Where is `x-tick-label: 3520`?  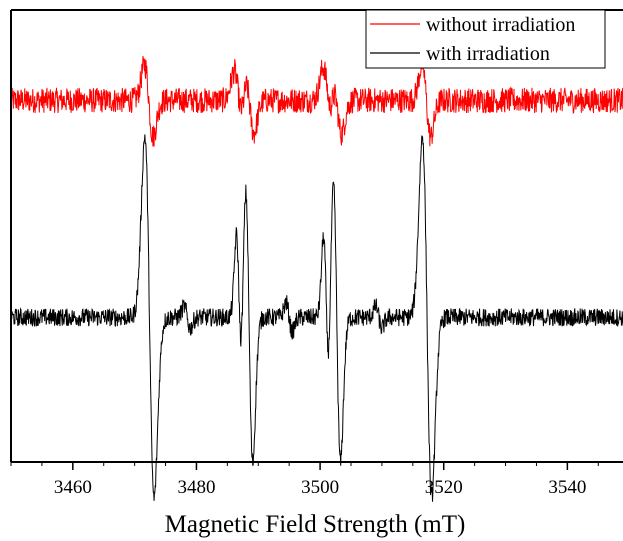 x-tick-label: 3520 is located at coordinates (444, 487).